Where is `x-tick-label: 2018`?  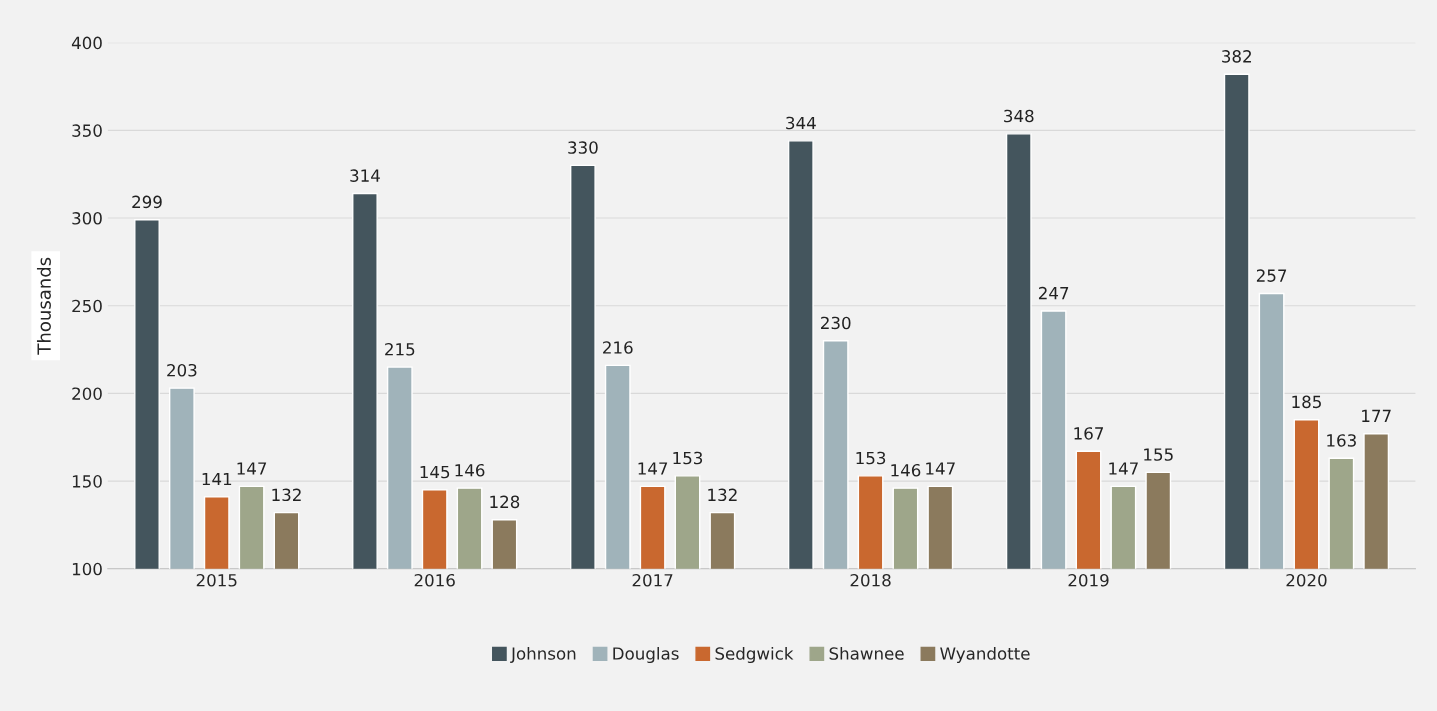 x-tick-label: 2018 is located at coordinates (870, 580).